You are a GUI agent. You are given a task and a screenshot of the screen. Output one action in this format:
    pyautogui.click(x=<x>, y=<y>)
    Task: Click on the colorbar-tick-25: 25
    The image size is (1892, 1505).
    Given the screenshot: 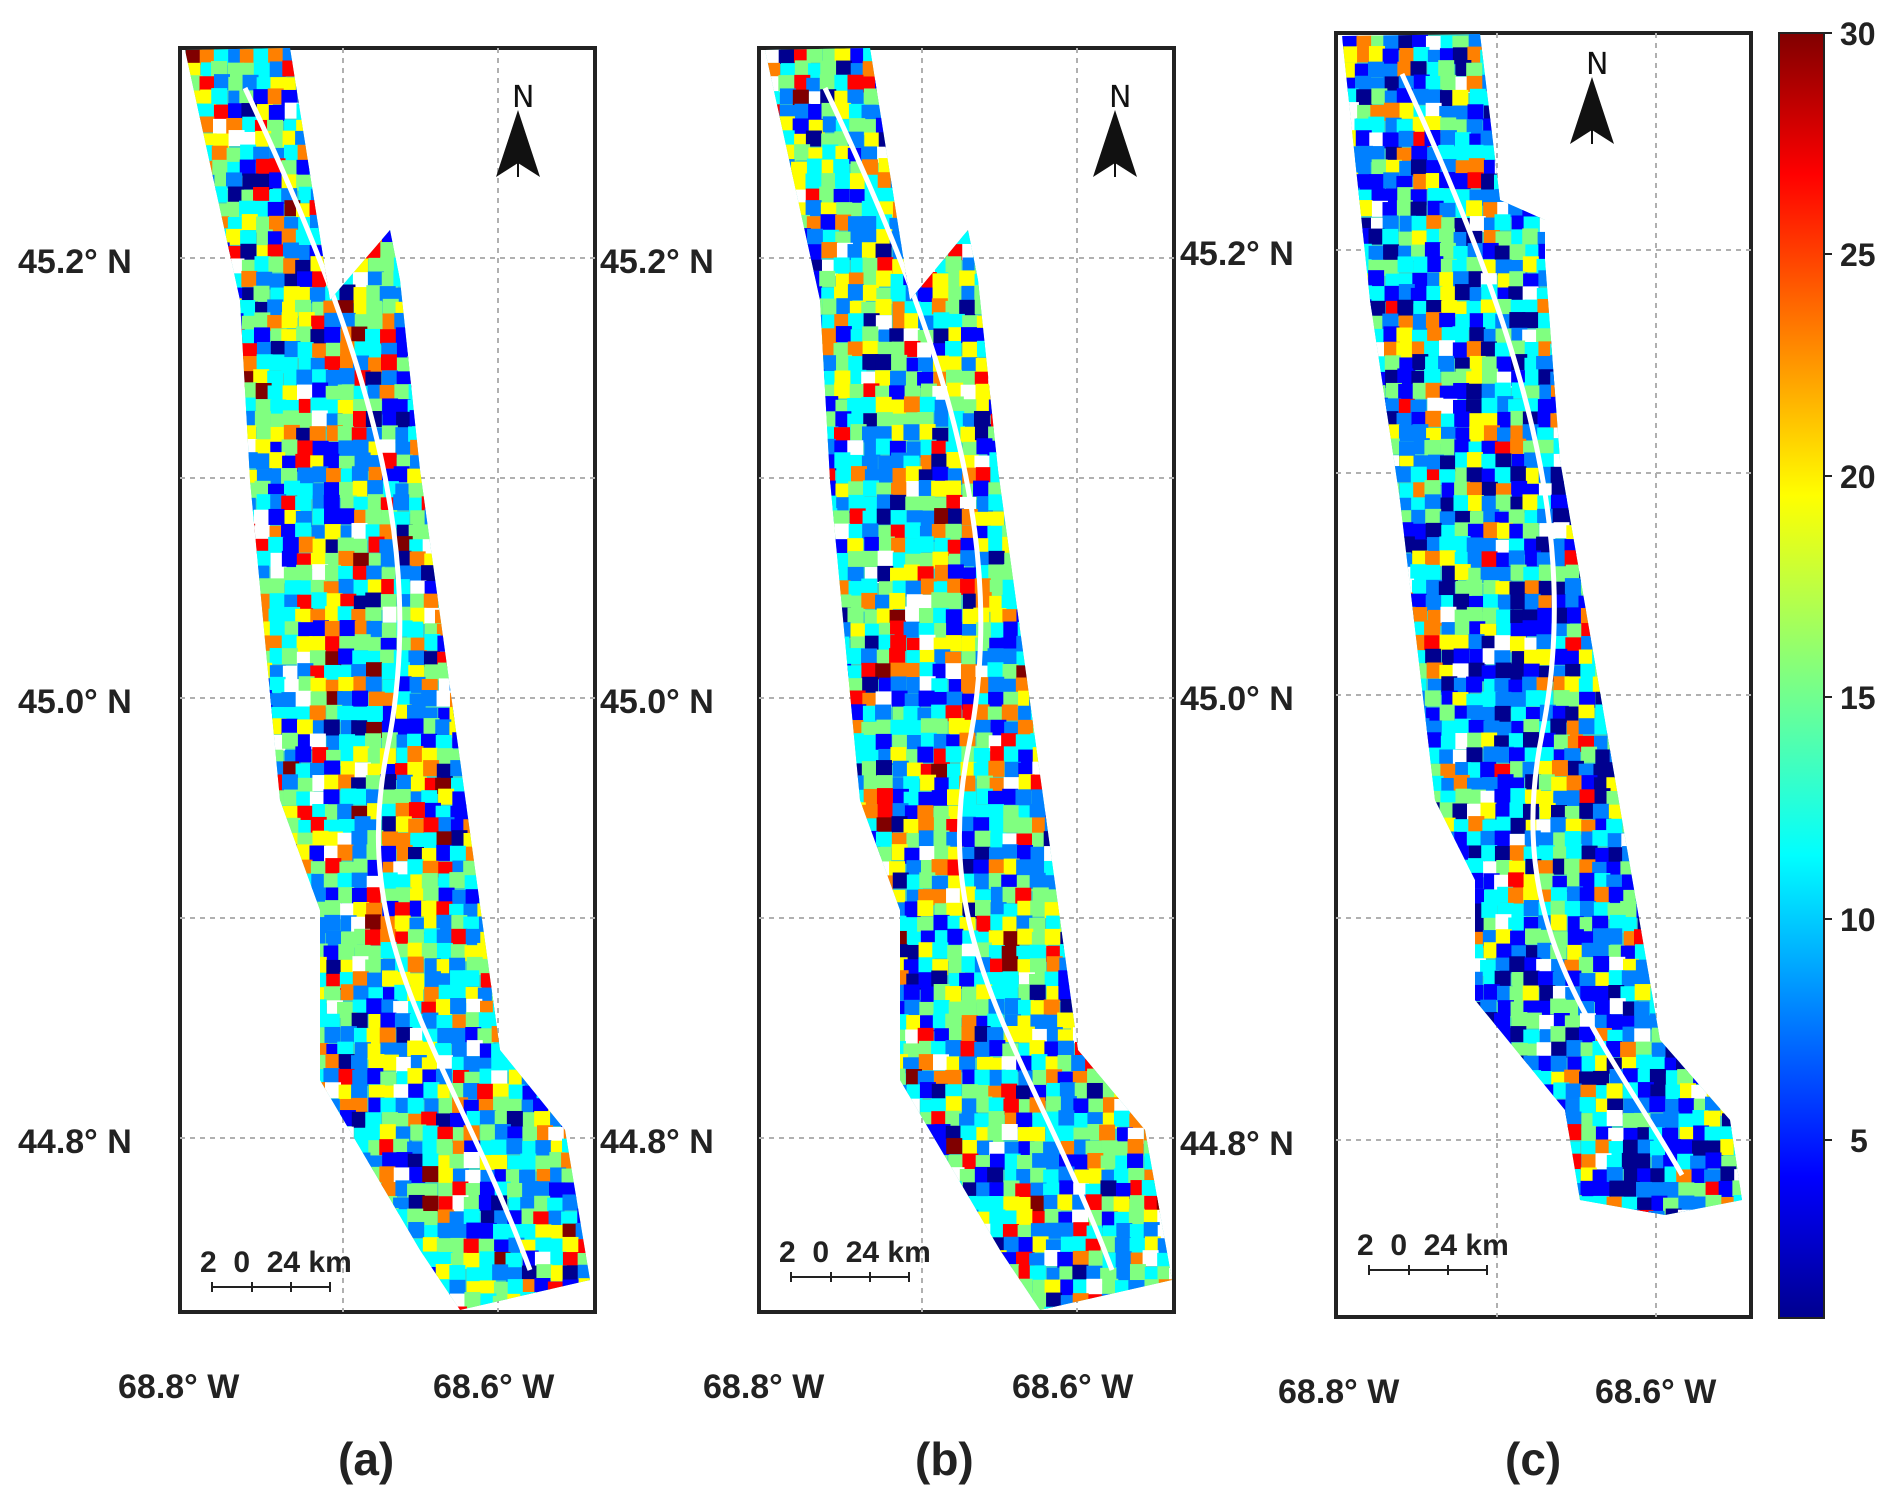 What is the action you would take?
    pyautogui.click(x=1858, y=255)
    